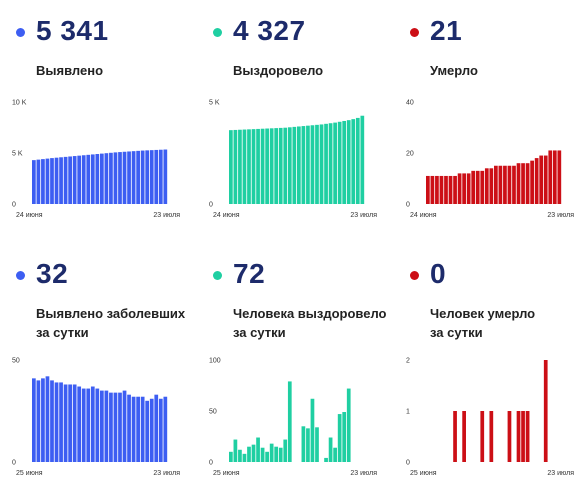 The height and width of the screenshot is (487, 586). What do you see at coordinates (483, 313) in the screenshot?
I see `stat-label: Человек умерло` at bounding box center [483, 313].